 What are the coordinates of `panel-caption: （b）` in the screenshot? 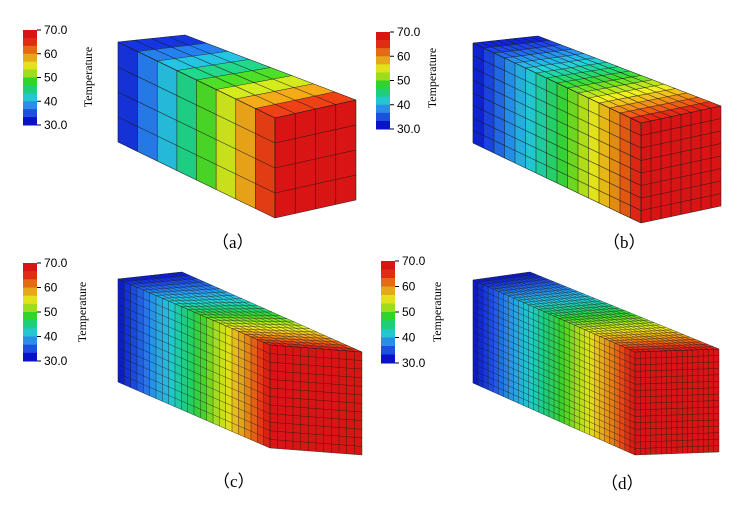 It's located at (624, 242).